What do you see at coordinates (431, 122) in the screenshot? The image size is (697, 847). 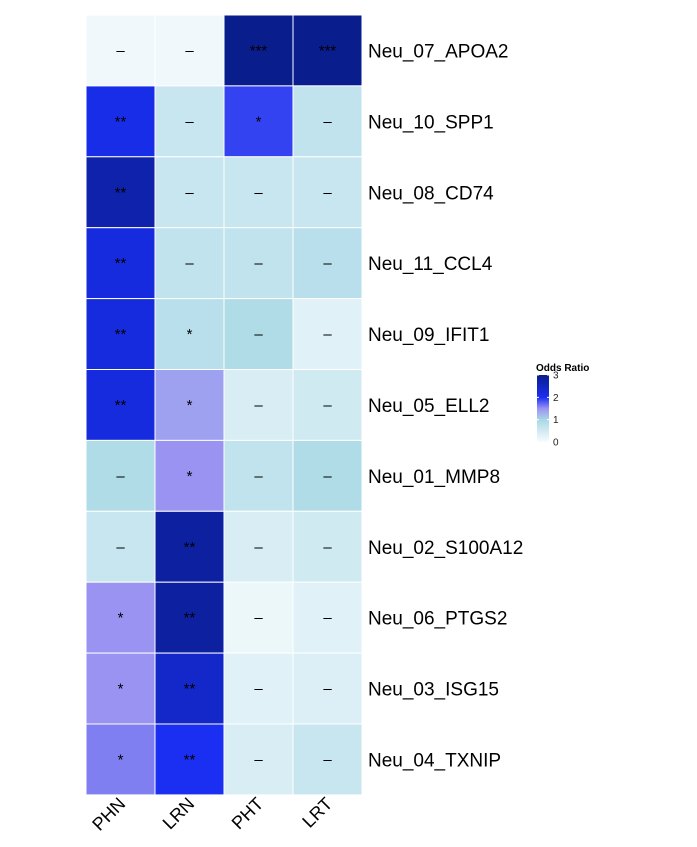 I see `row-label: Neu_10_SPP1` at bounding box center [431, 122].